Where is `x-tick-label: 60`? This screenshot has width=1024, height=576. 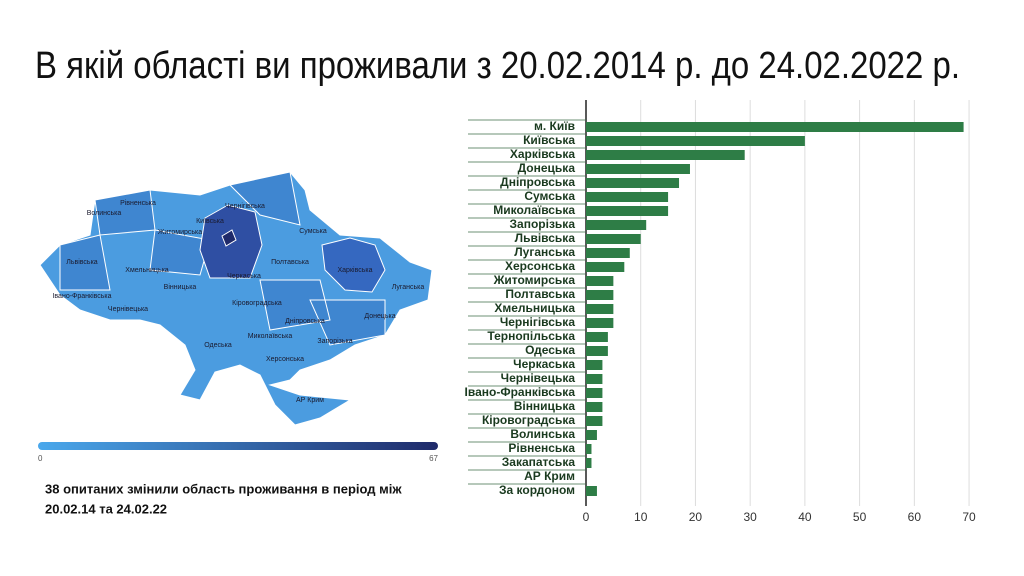
x-tick-label: 60 is located at coordinates (915, 517).